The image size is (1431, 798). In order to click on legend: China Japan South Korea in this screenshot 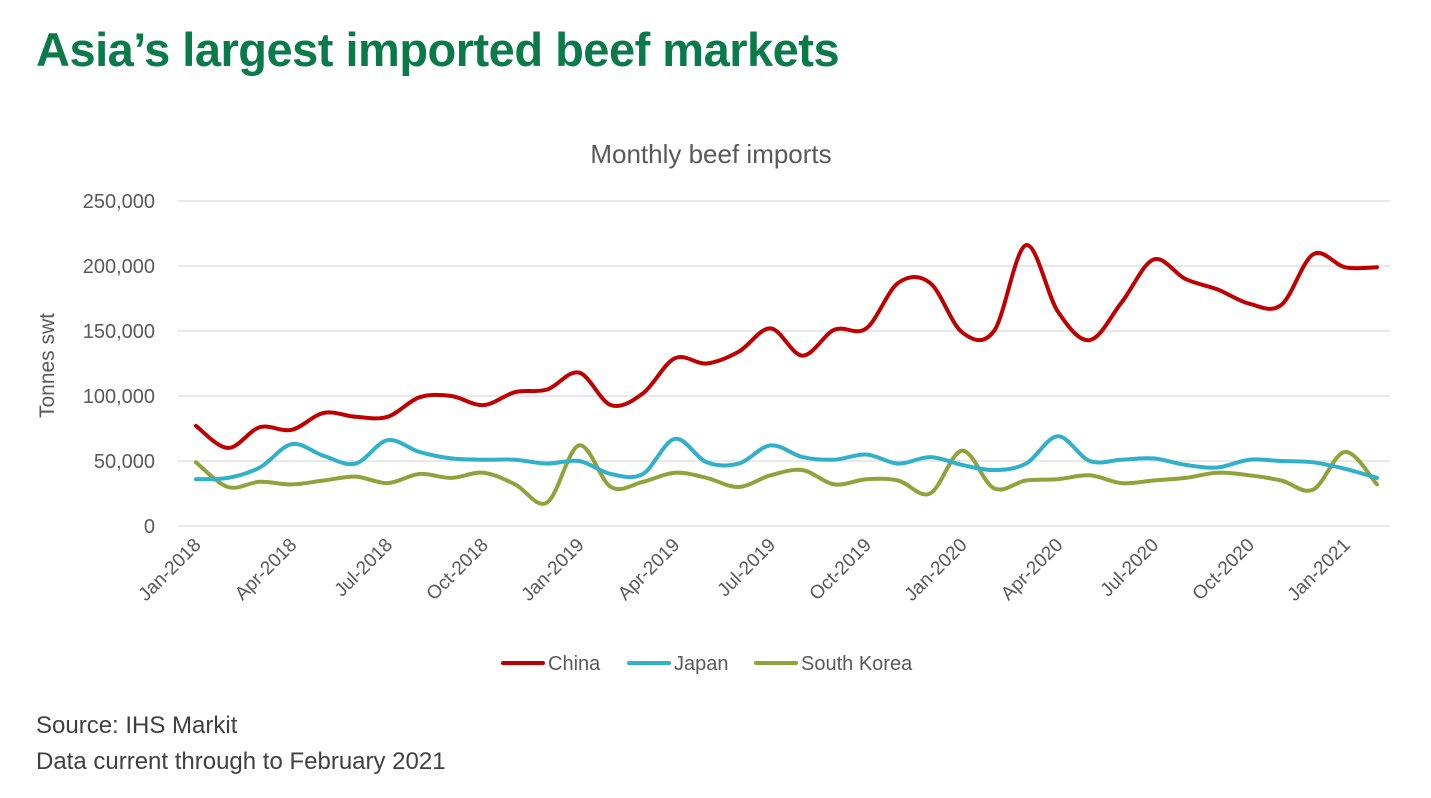, I will do `click(707, 664)`.